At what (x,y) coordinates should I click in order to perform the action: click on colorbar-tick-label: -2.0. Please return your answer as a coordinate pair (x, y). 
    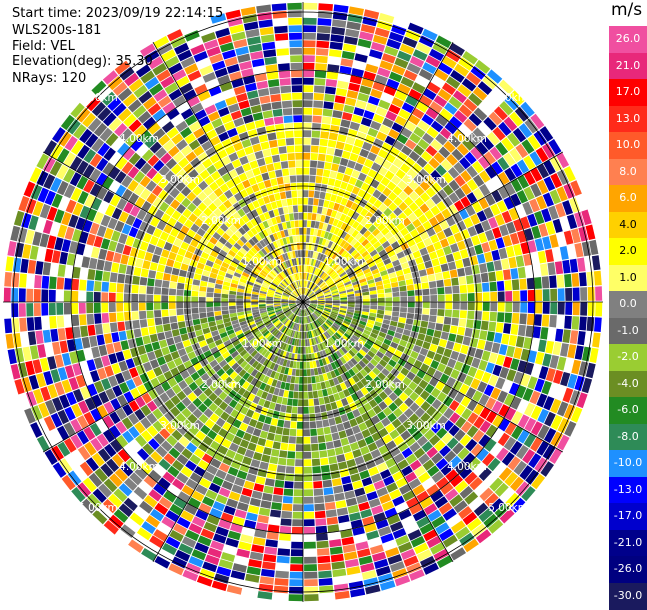
    Looking at the image, I should click on (628, 357).